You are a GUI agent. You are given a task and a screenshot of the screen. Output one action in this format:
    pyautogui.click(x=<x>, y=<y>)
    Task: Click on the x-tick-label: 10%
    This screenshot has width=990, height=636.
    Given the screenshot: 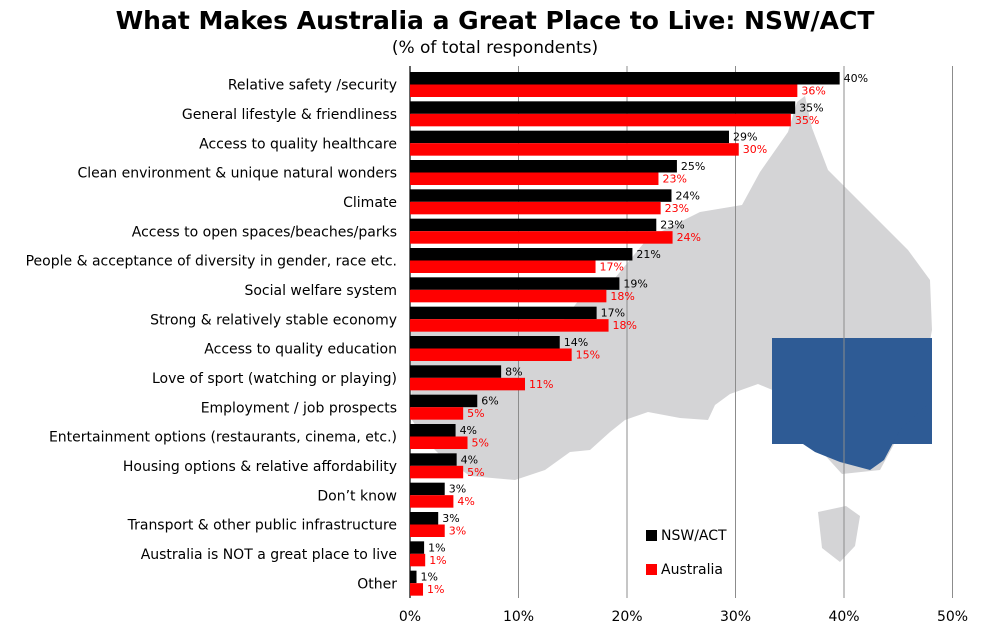 What is the action you would take?
    pyautogui.click(x=518, y=617)
    